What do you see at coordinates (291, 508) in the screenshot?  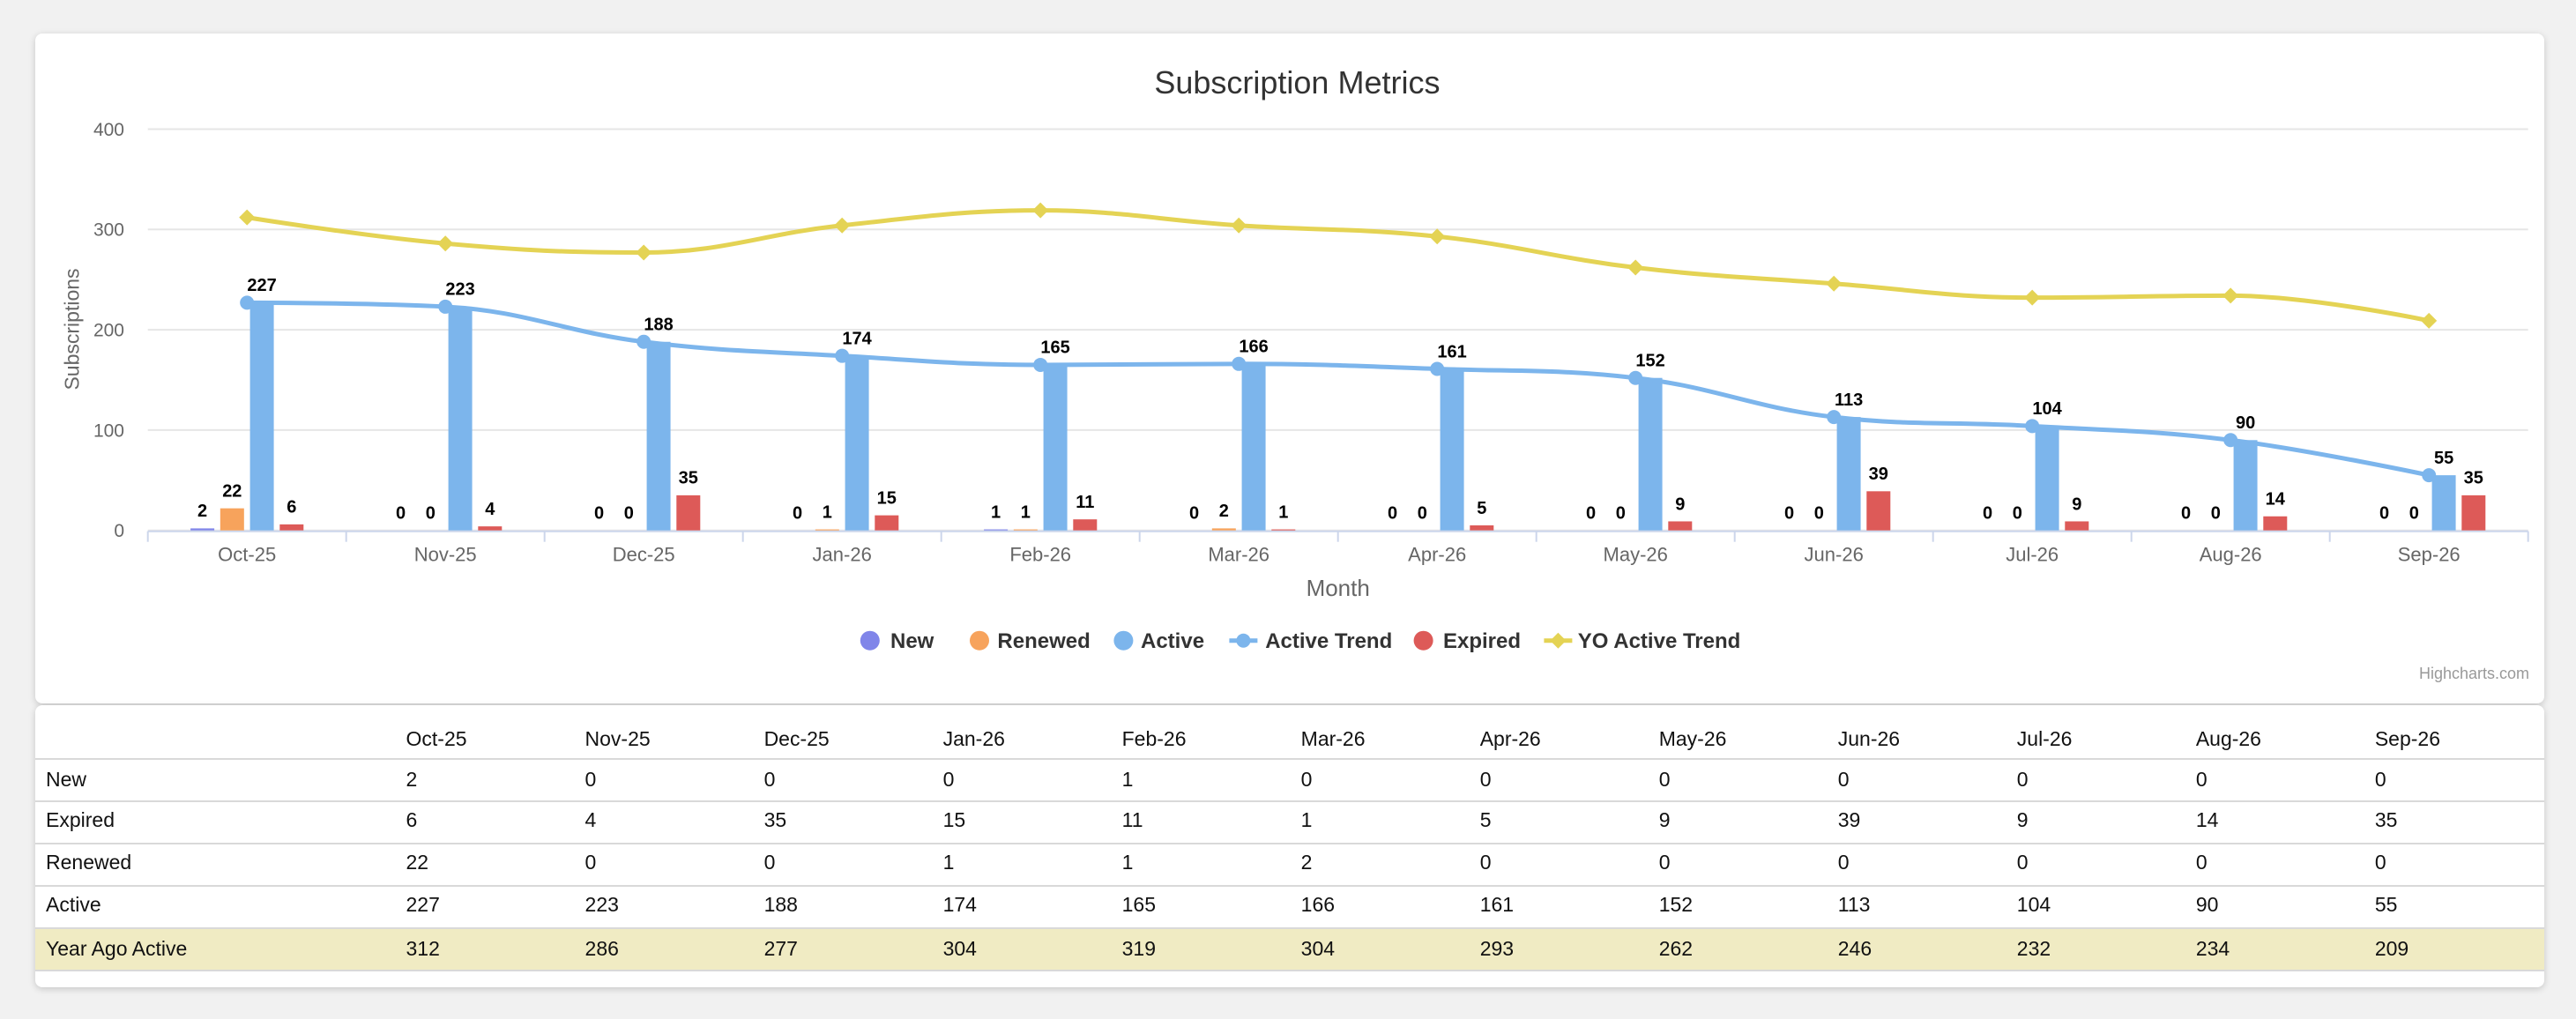 I see `svg-text: 6` at bounding box center [291, 508].